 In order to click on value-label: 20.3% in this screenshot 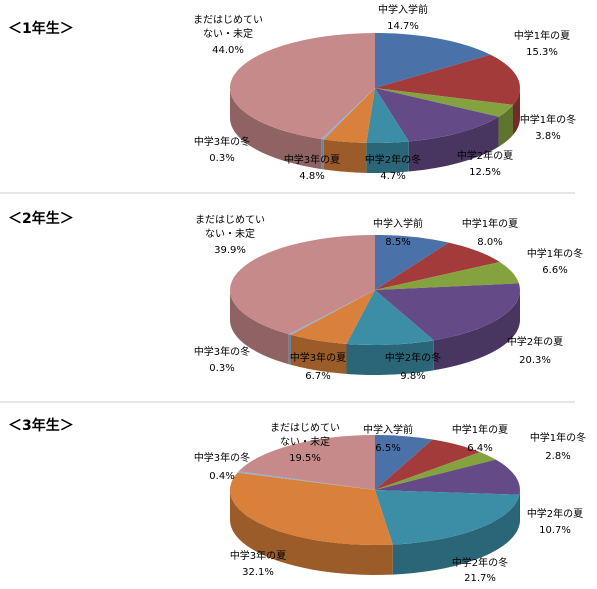, I will do `click(535, 360)`.